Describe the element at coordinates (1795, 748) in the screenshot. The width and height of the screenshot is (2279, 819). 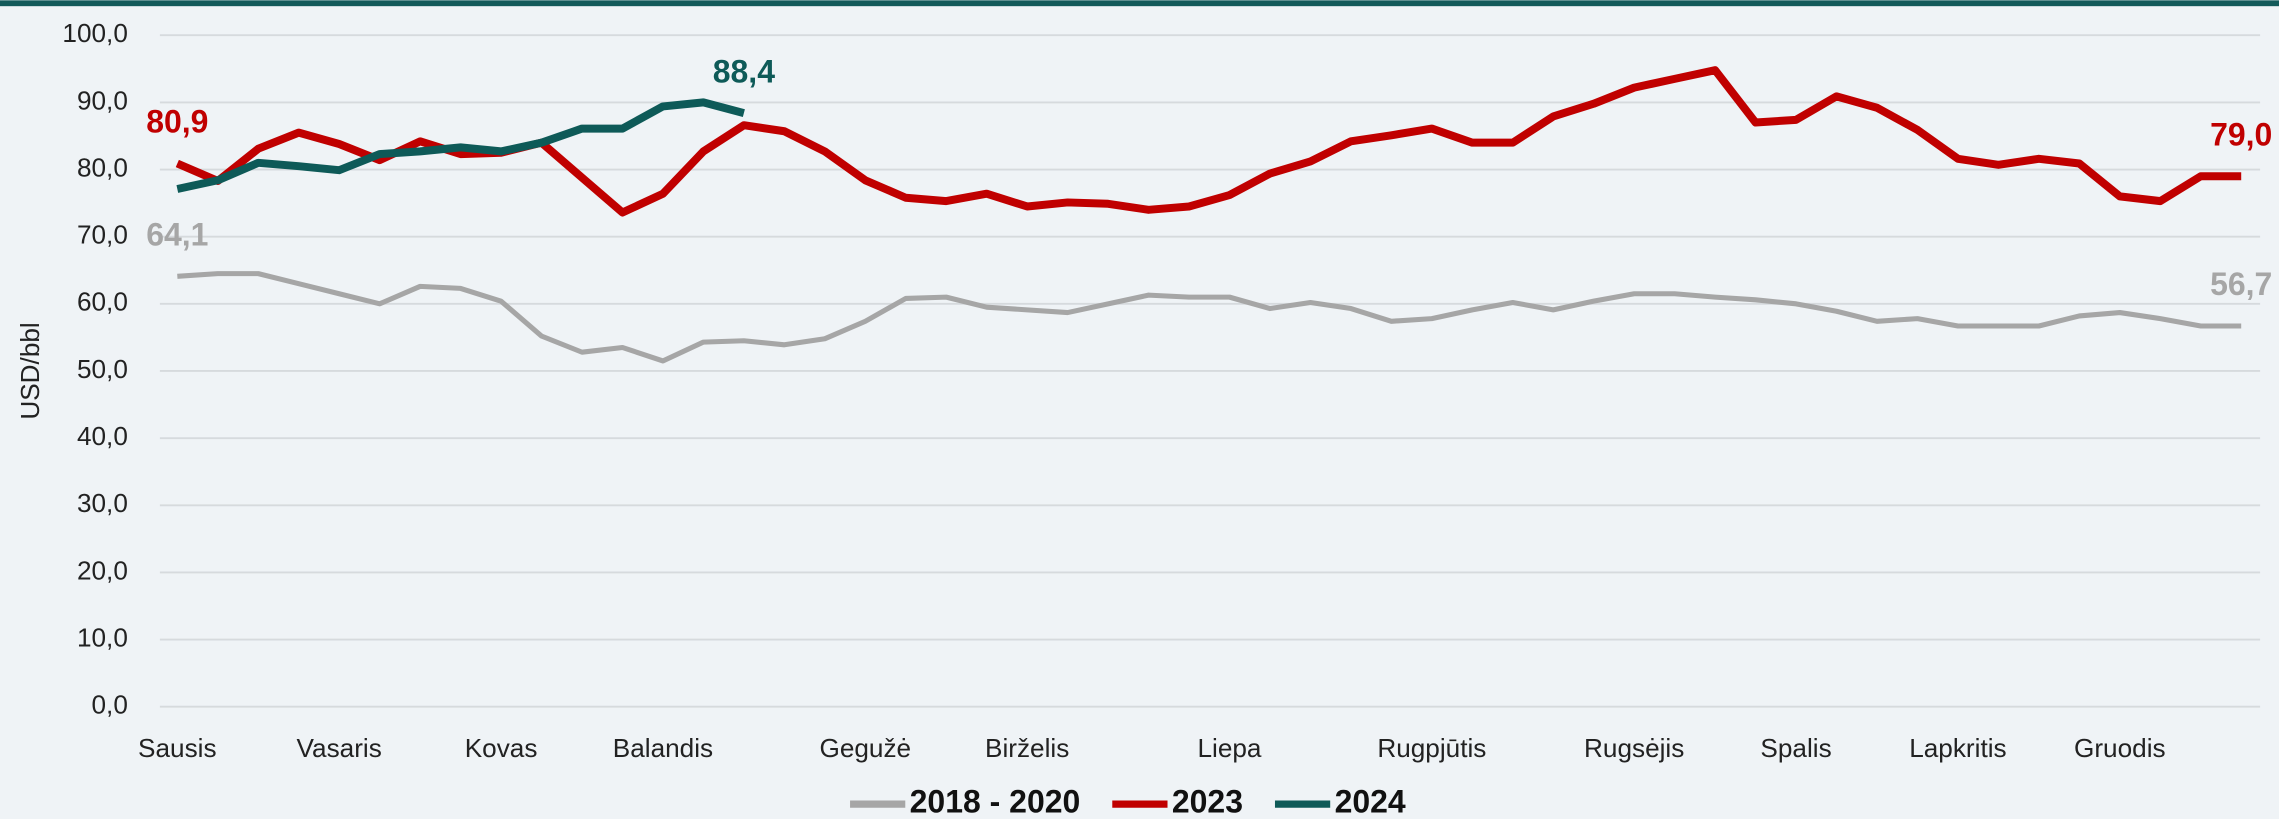
I see `x-tick-label: Spalis` at that location.